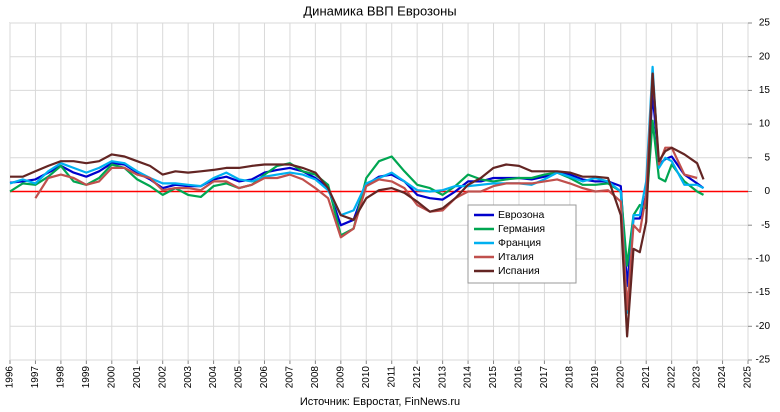 Image resolution: width=780 pixels, height=412 pixels. I want to click on y-tick-label: 0, so click(767, 191).